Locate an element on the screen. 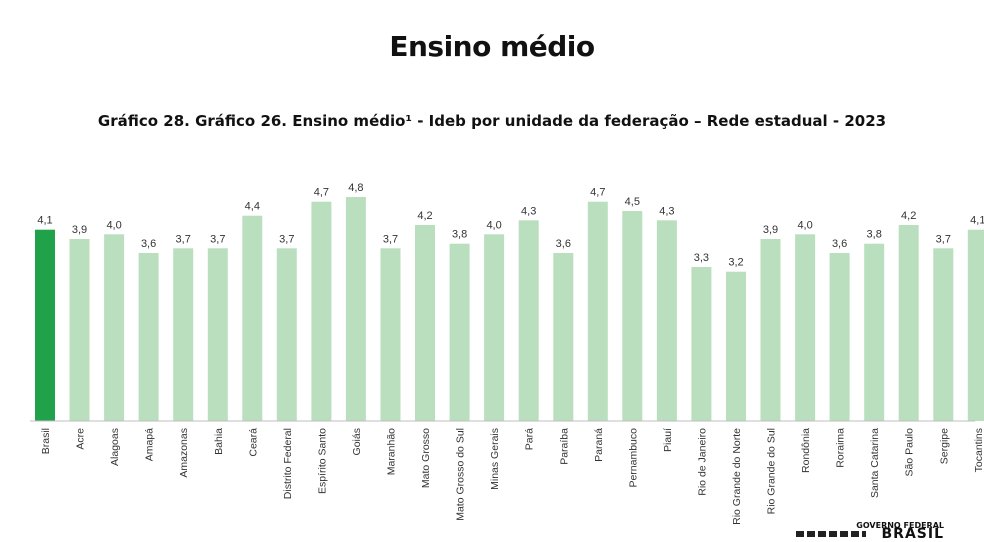  data-label-16: 4,7 is located at coordinates (597, 193).